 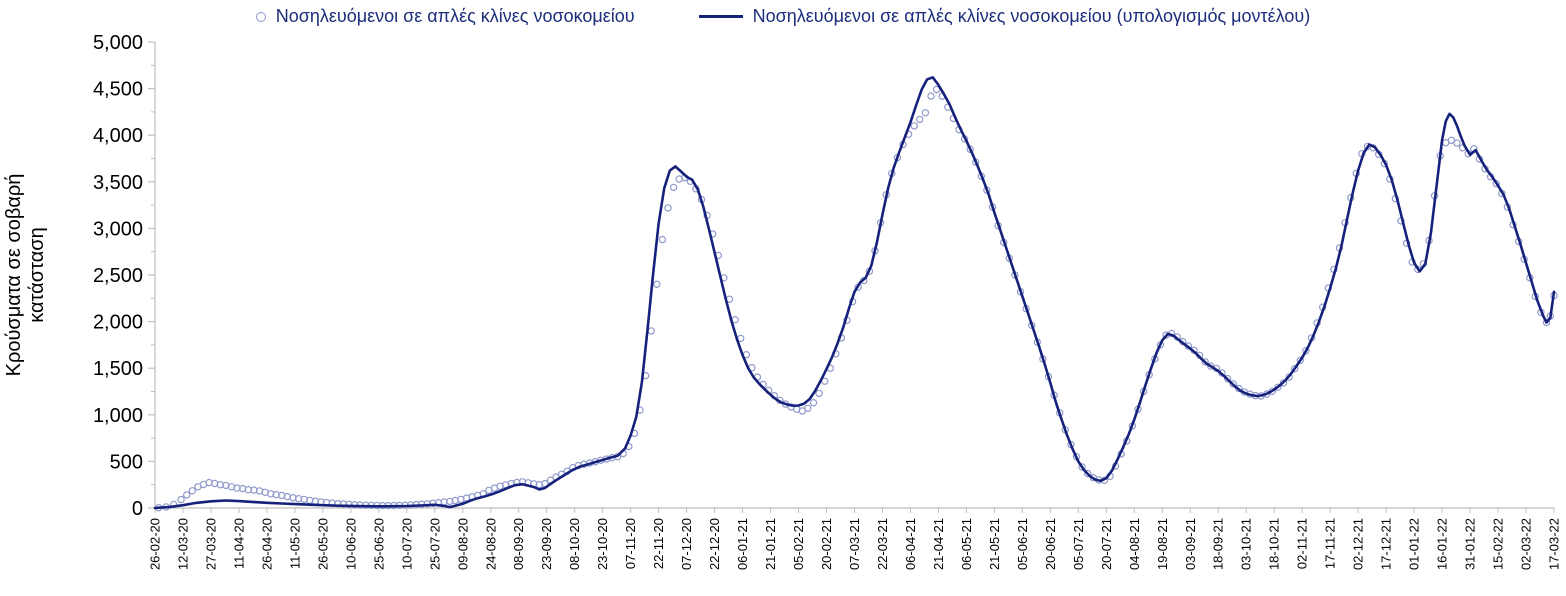 I want to click on x-tick-label: 11-05-20, so click(x=294, y=543).